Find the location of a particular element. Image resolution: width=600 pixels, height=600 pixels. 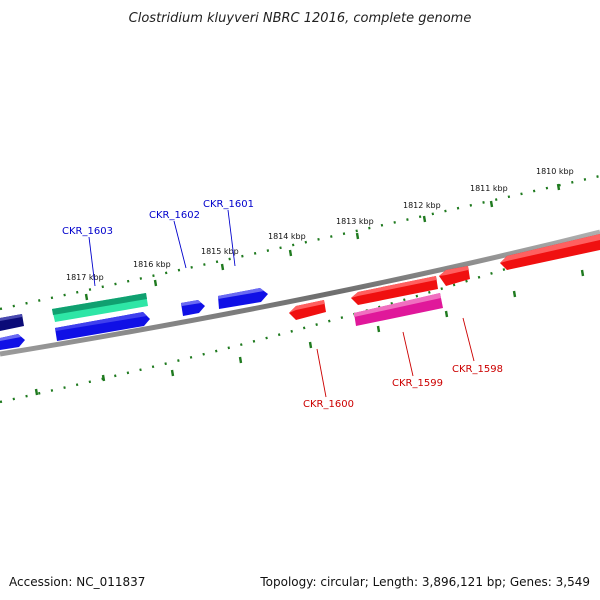

scale-label-1814: 1814 kbp is located at coordinates (287, 236).